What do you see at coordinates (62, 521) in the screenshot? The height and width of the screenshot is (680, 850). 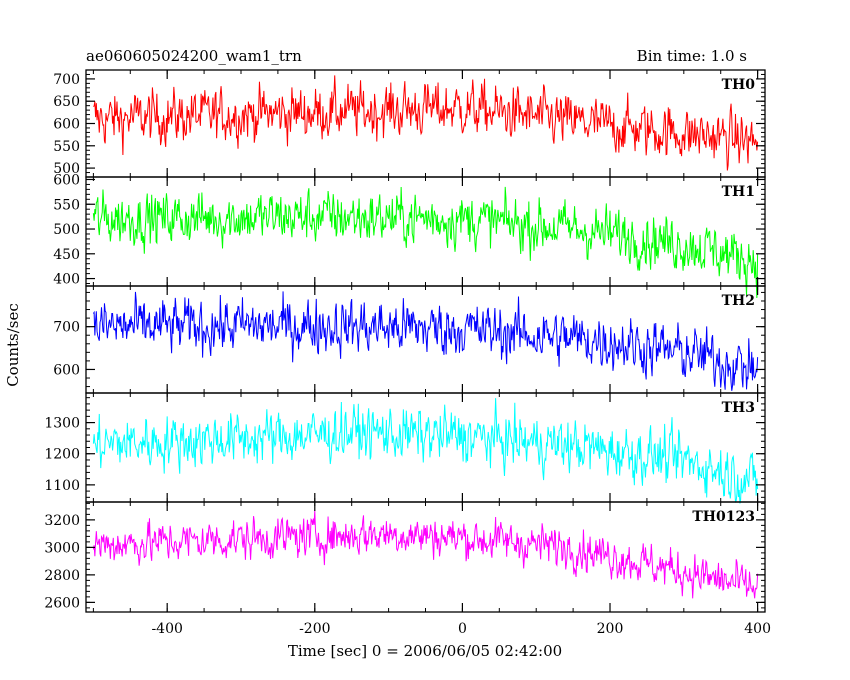 I see `y-tick-label: 3200` at bounding box center [62, 521].